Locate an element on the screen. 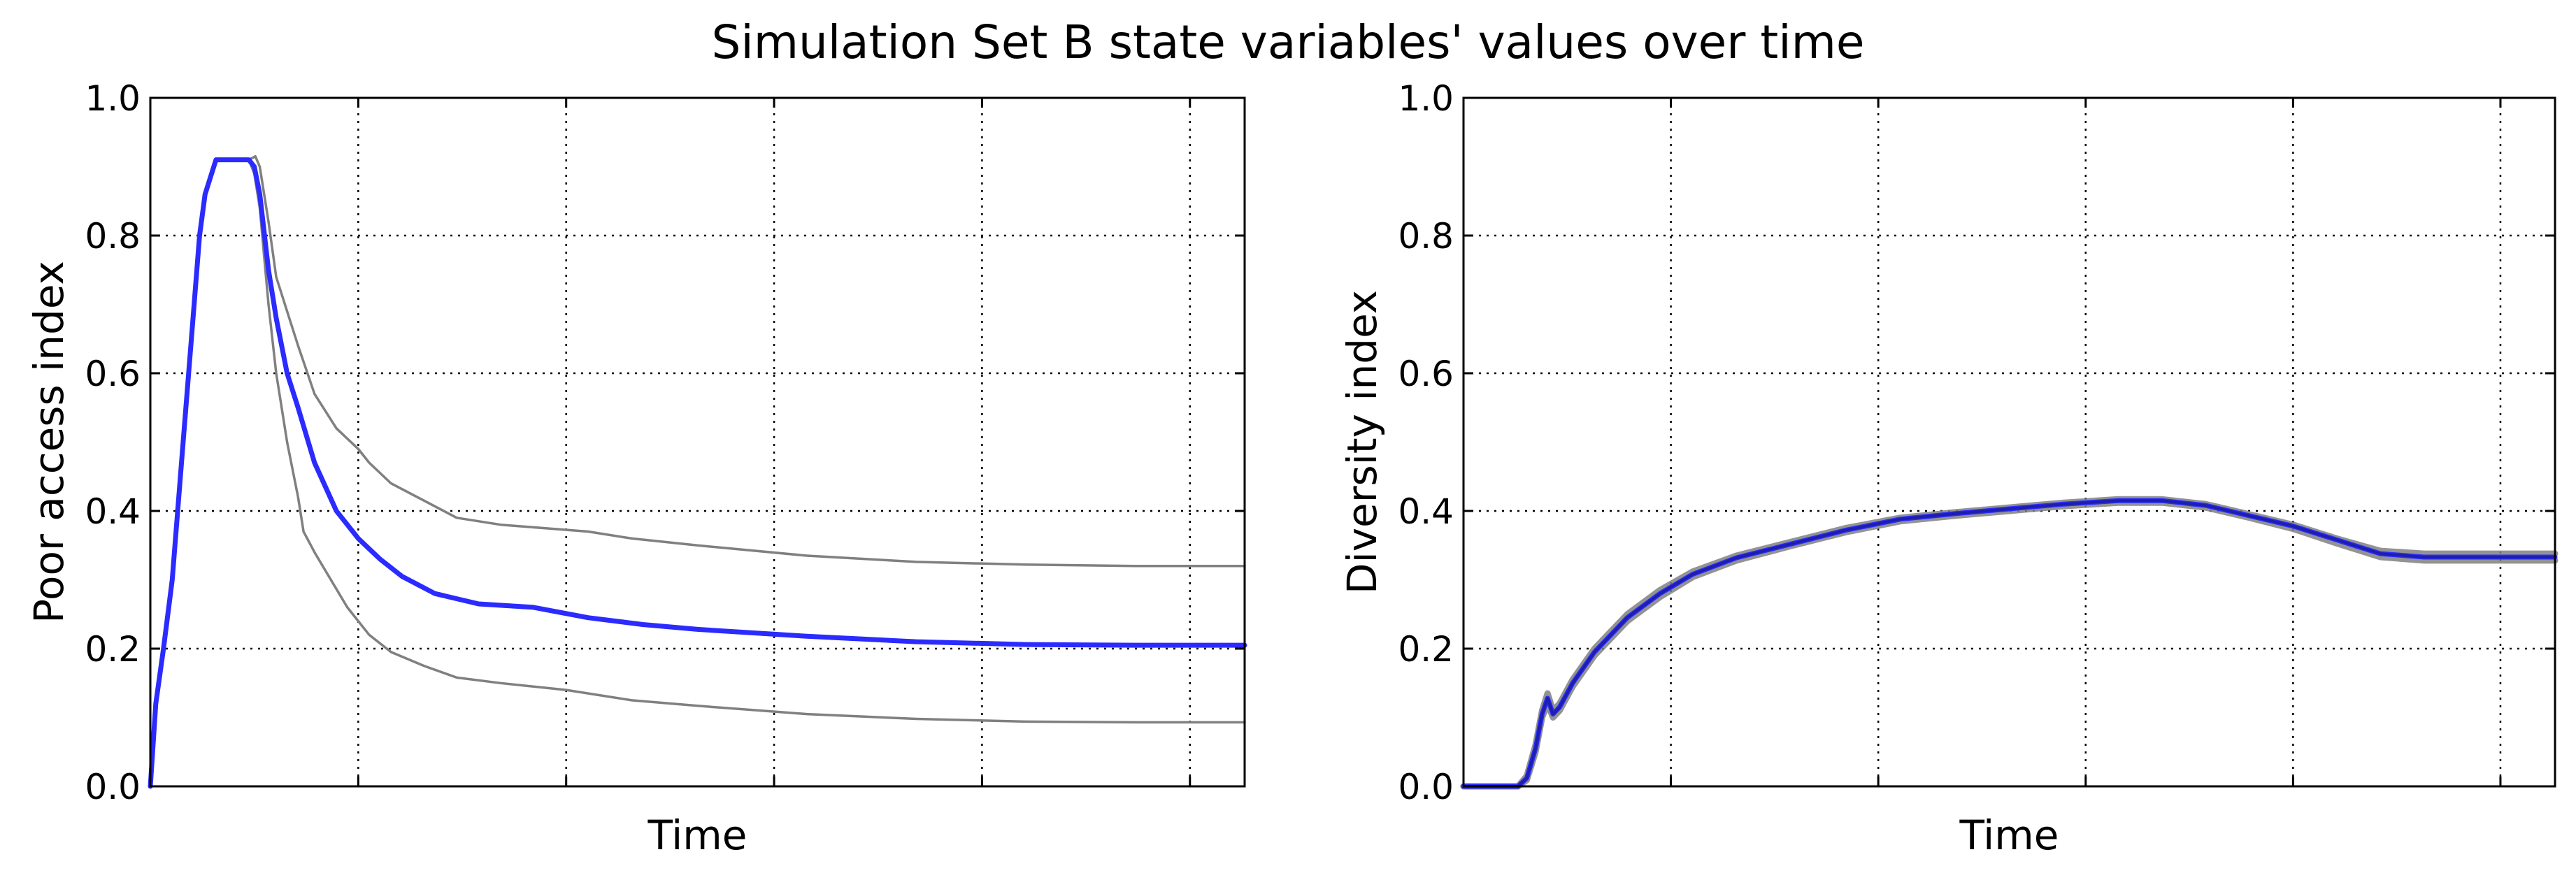 This screenshot has width=2576, height=880. diversity-ytick-label-2: 0.4 is located at coordinates (1426, 511).